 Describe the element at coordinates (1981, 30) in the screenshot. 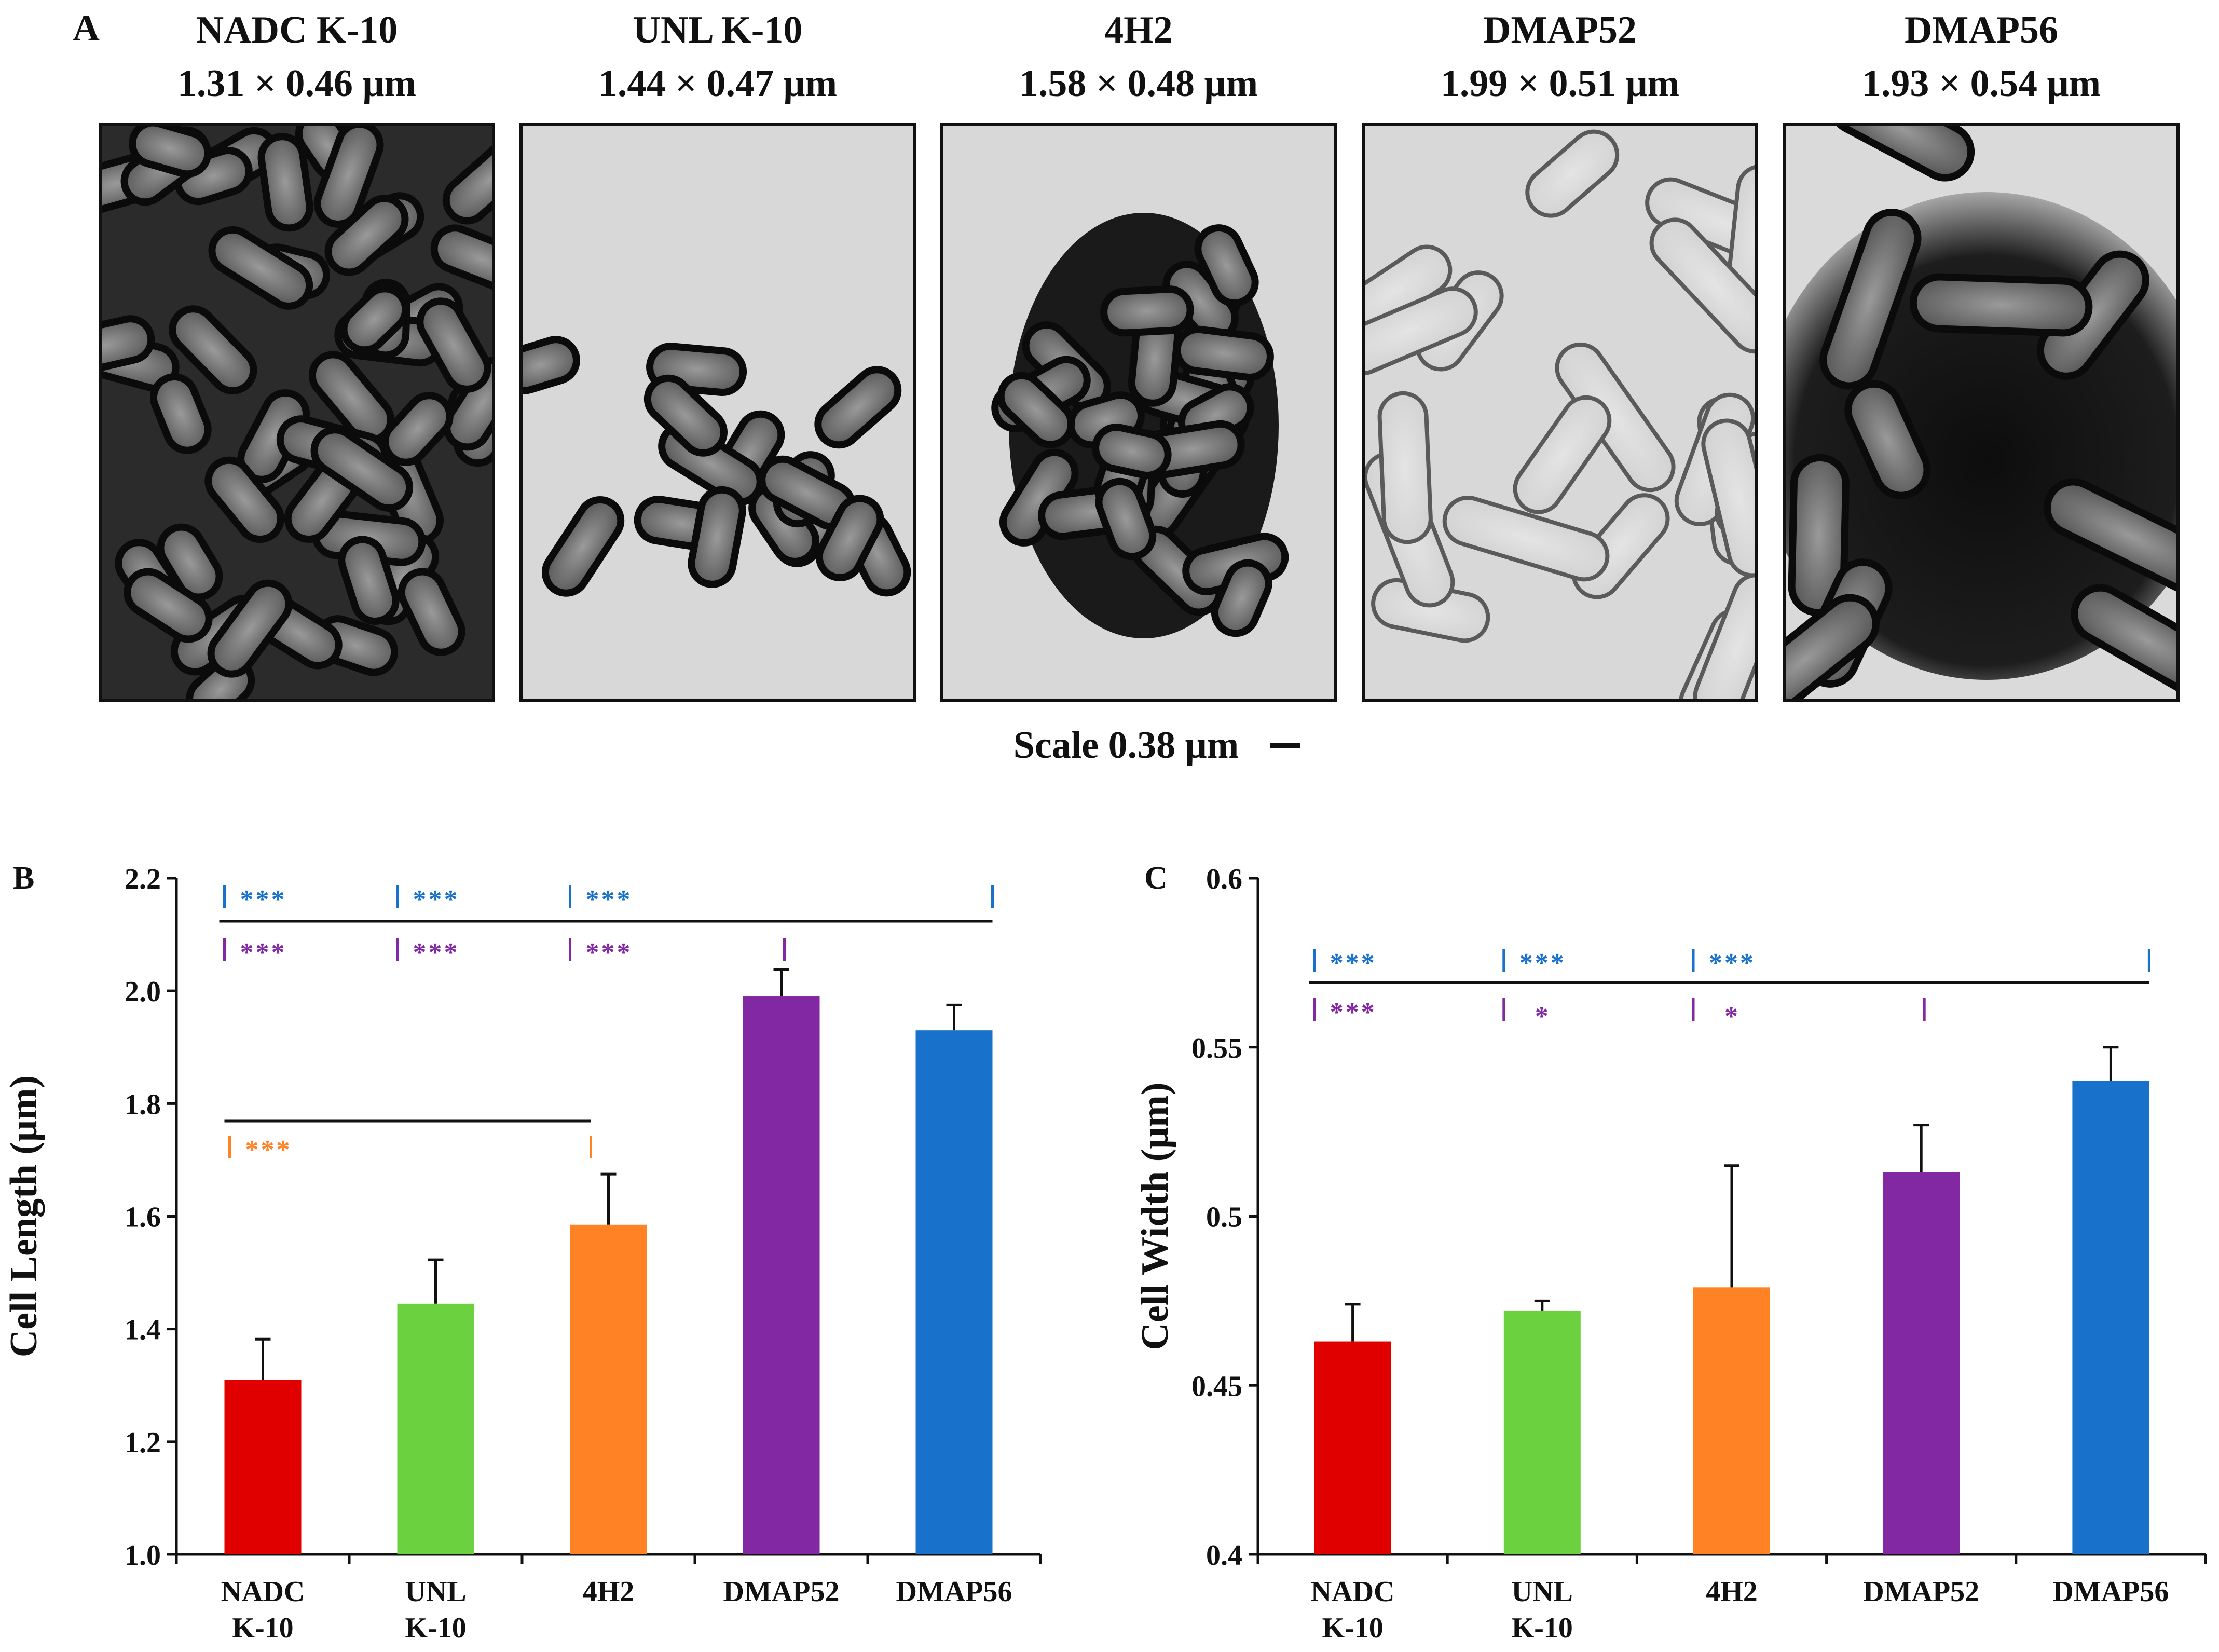

I see `image-title-dmap56: DMAP56` at that location.